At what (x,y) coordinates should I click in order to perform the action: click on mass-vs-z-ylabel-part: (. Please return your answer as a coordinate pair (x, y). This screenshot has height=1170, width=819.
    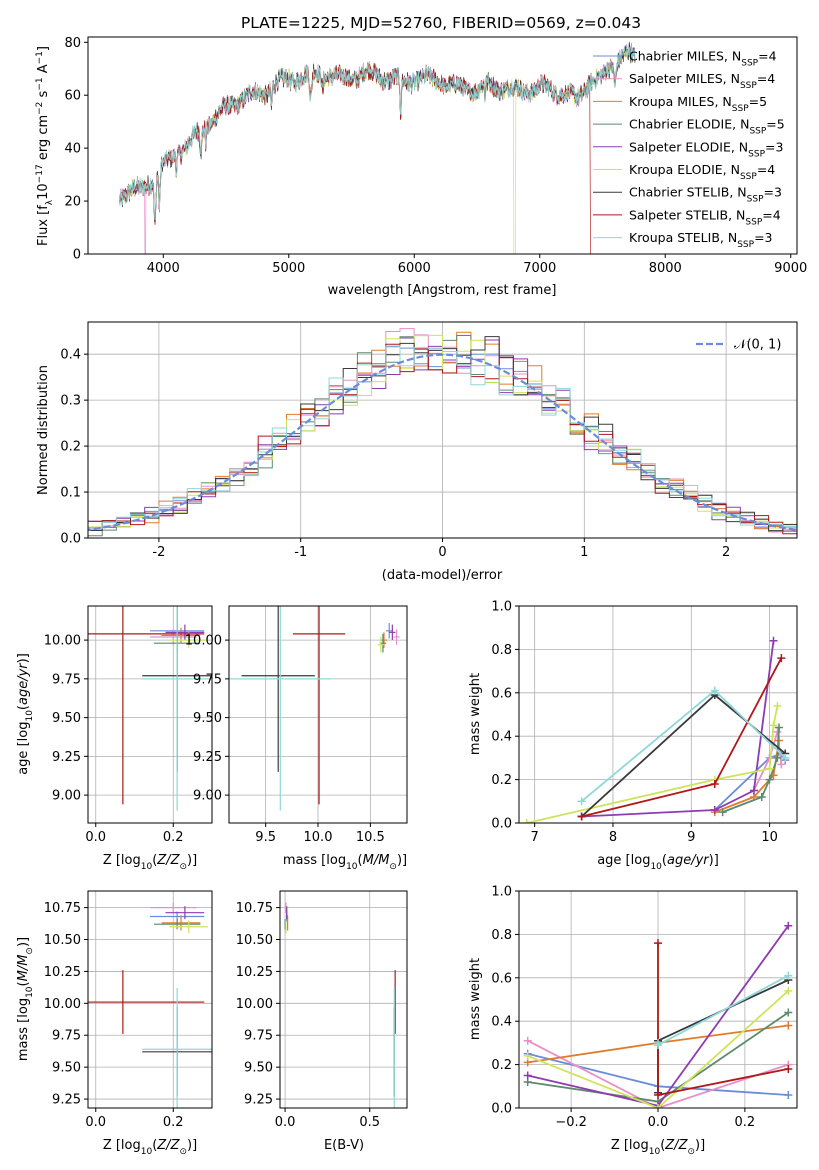
    Looking at the image, I should click on (23, 983).